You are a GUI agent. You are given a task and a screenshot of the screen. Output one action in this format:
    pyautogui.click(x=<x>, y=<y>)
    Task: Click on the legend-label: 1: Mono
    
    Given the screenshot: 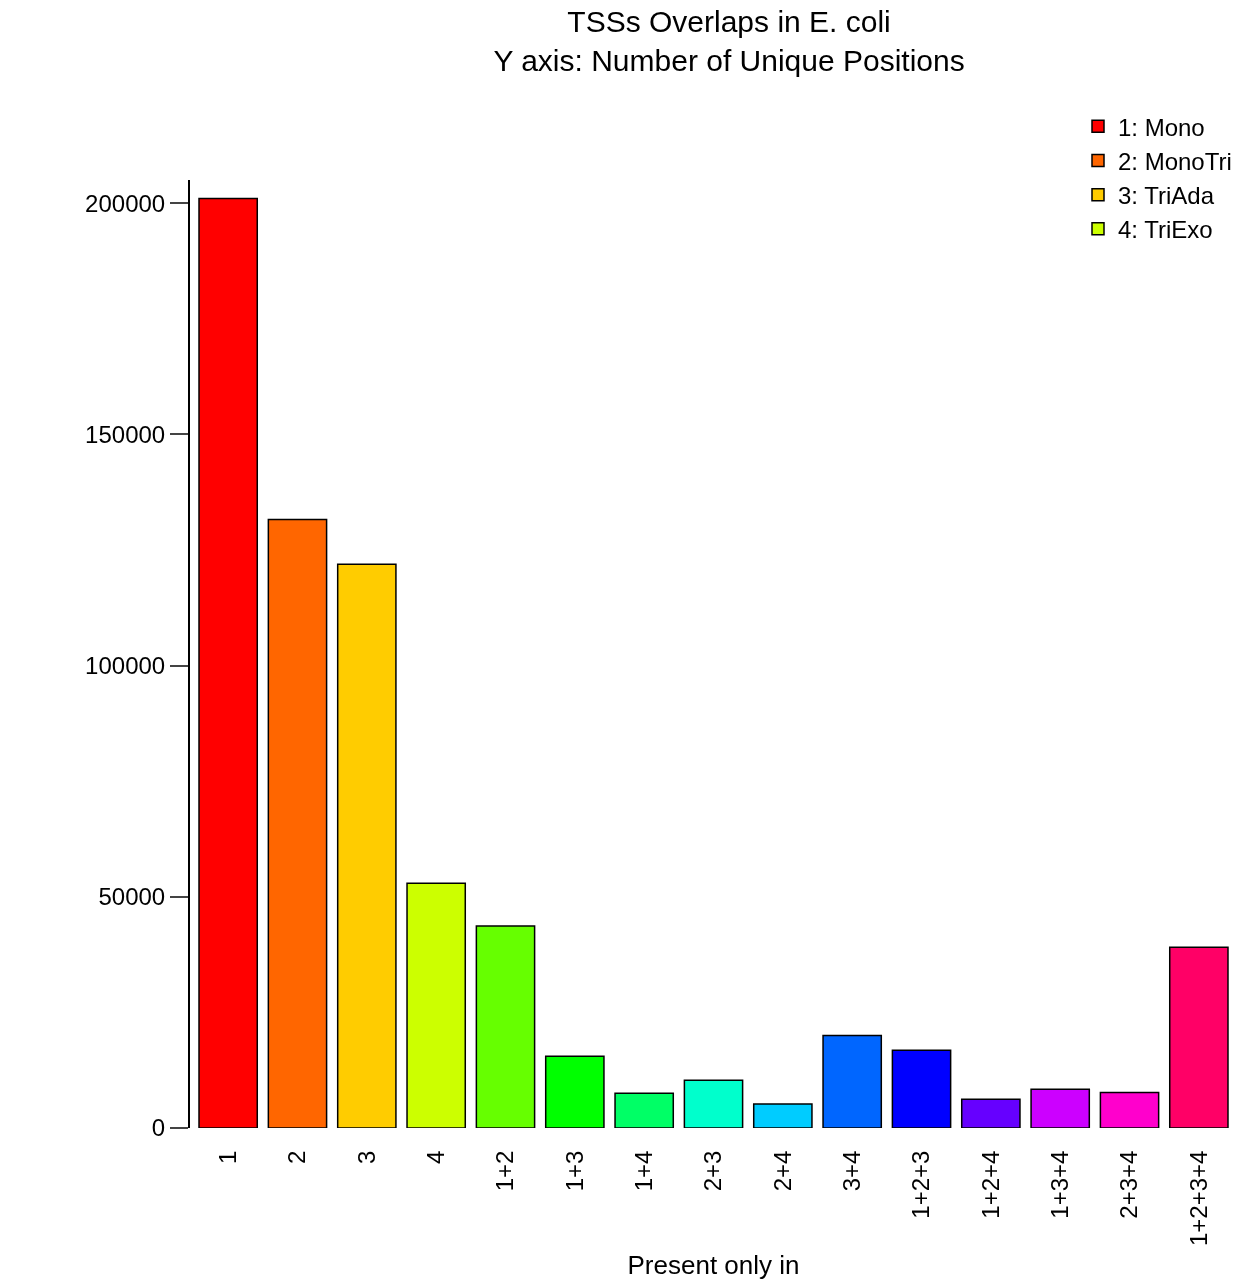 What is the action you would take?
    pyautogui.click(x=1161, y=127)
    